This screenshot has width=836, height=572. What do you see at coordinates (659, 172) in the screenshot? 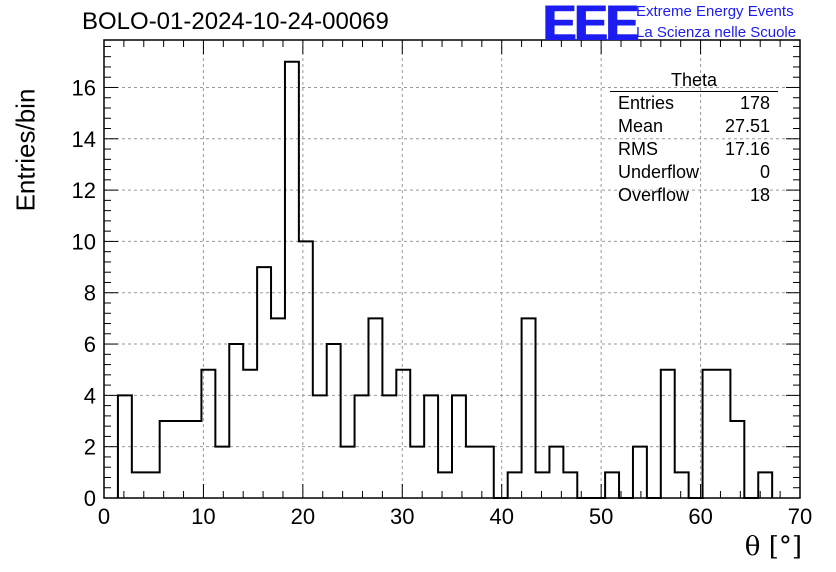
I see `stats-label: Underflow` at bounding box center [659, 172].